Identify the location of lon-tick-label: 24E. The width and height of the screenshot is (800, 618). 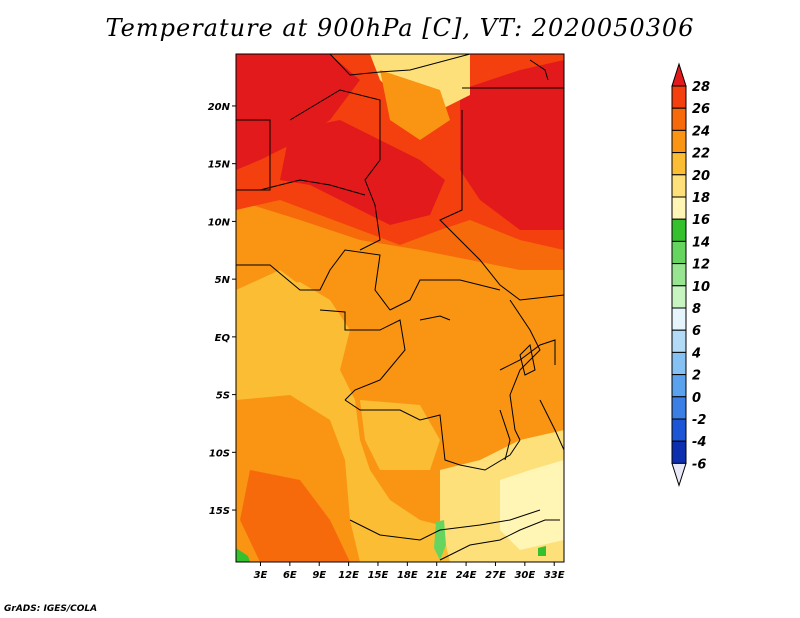
(466, 575).